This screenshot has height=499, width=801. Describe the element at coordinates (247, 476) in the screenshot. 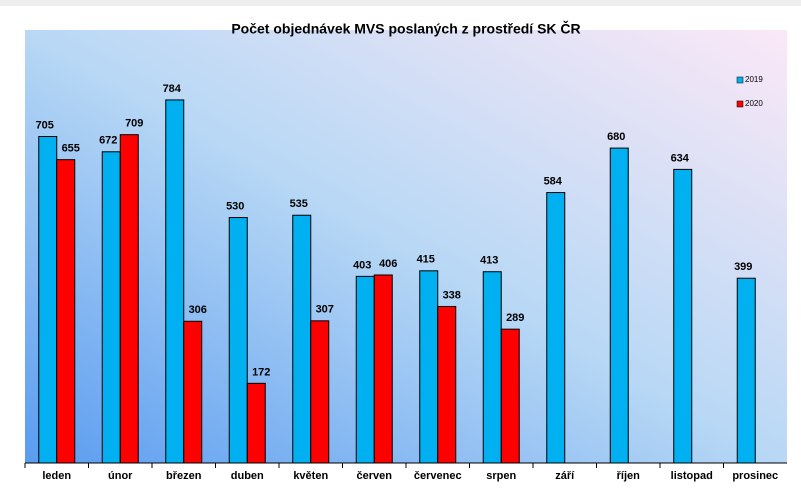

I see `x-tick-label: duben` at that location.